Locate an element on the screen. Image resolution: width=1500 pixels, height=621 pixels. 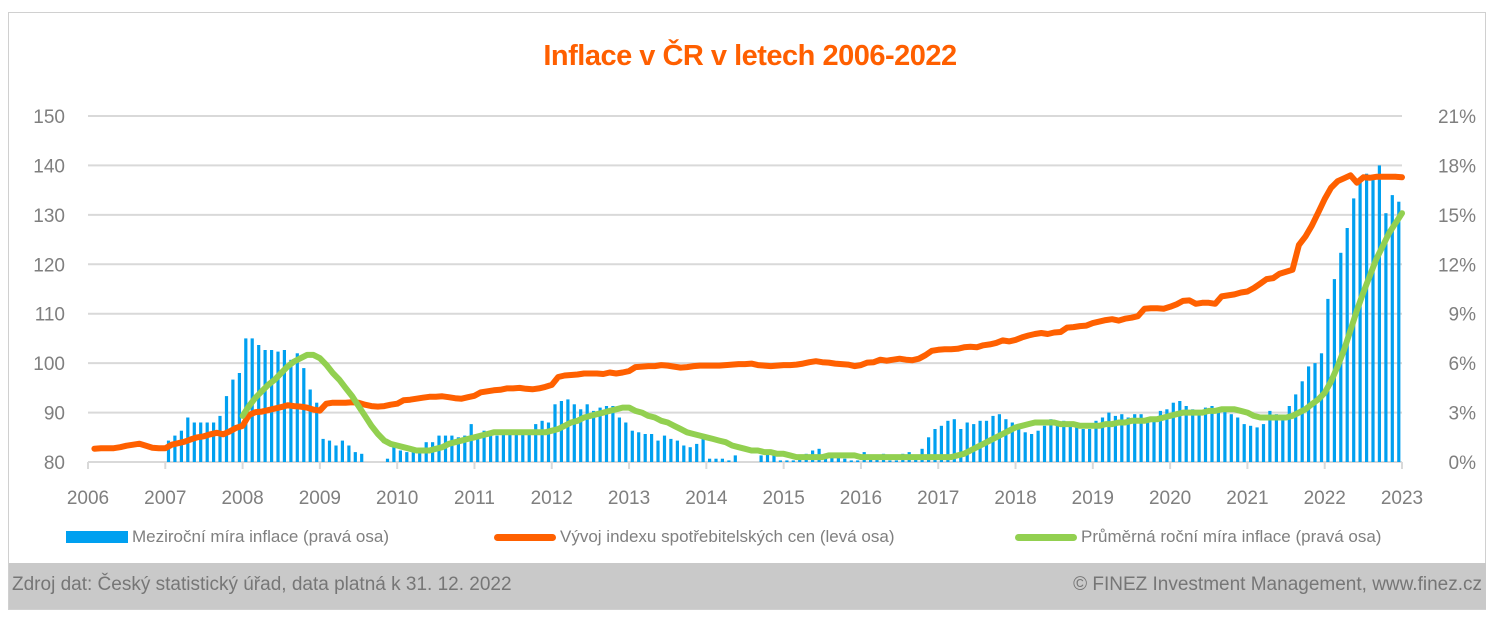
legend-item-average-inflation: Průměrná roční míra inflace (pravá osa) is located at coordinates (1198, 537).